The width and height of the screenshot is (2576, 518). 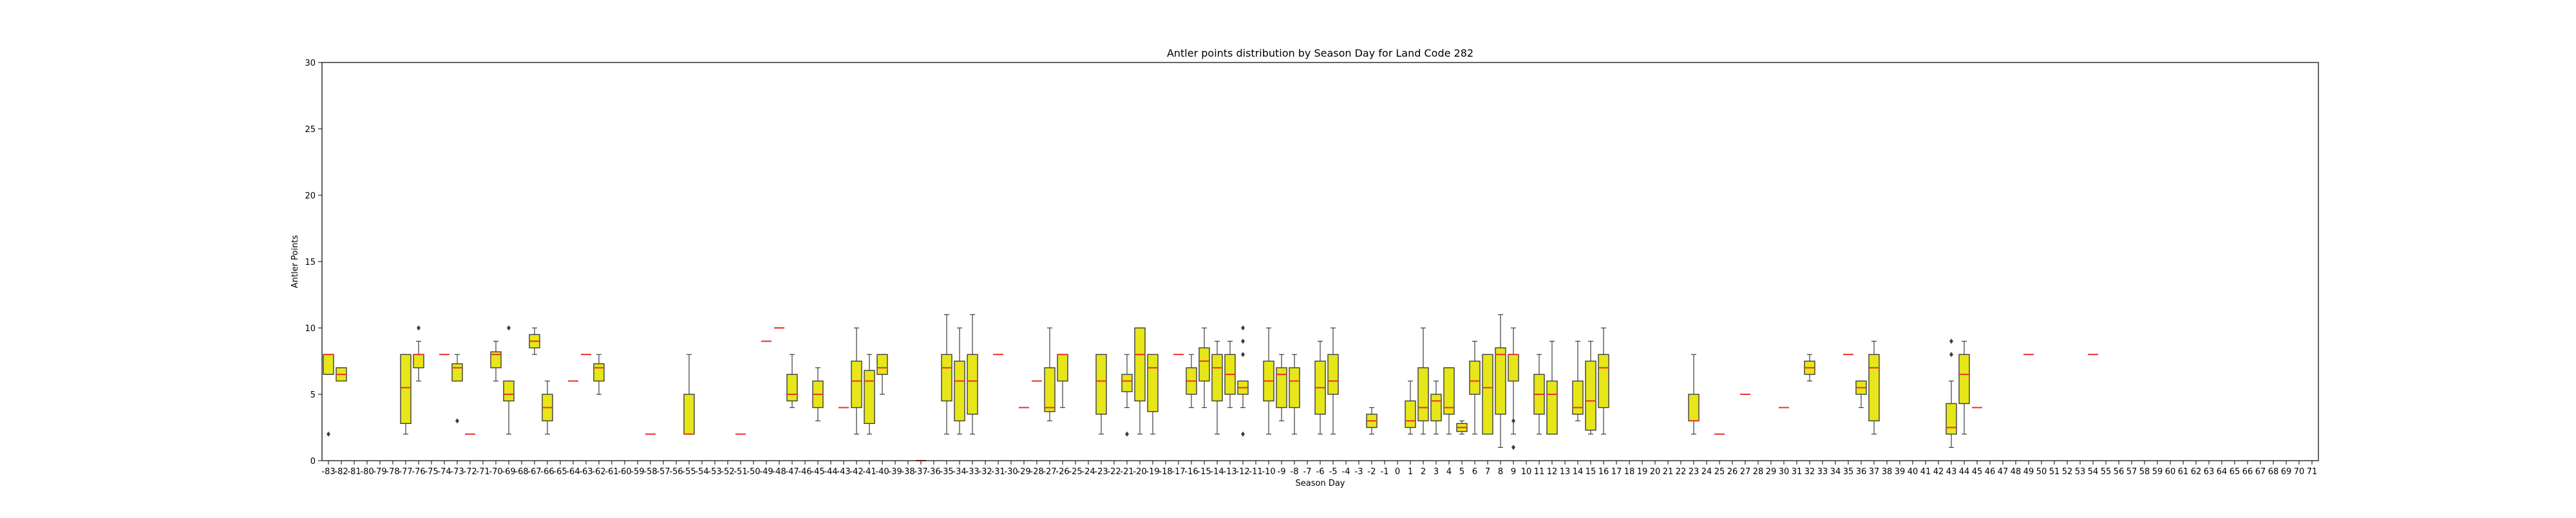 What do you see at coordinates (1964, 472) in the screenshot?
I see `x-tick-label: 44` at bounding box center [1964, 472].